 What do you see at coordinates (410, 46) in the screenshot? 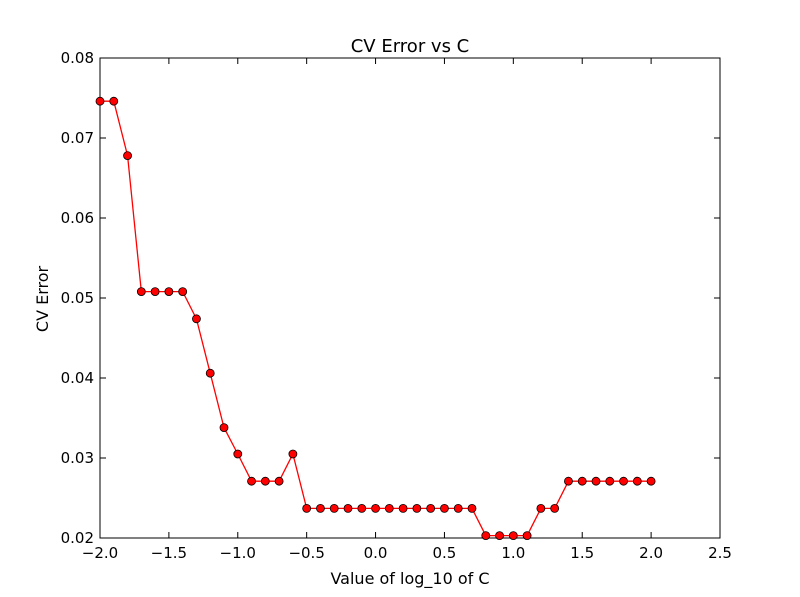
I see `chart-title: CV Error vs C` at bounding box center [410, 46].